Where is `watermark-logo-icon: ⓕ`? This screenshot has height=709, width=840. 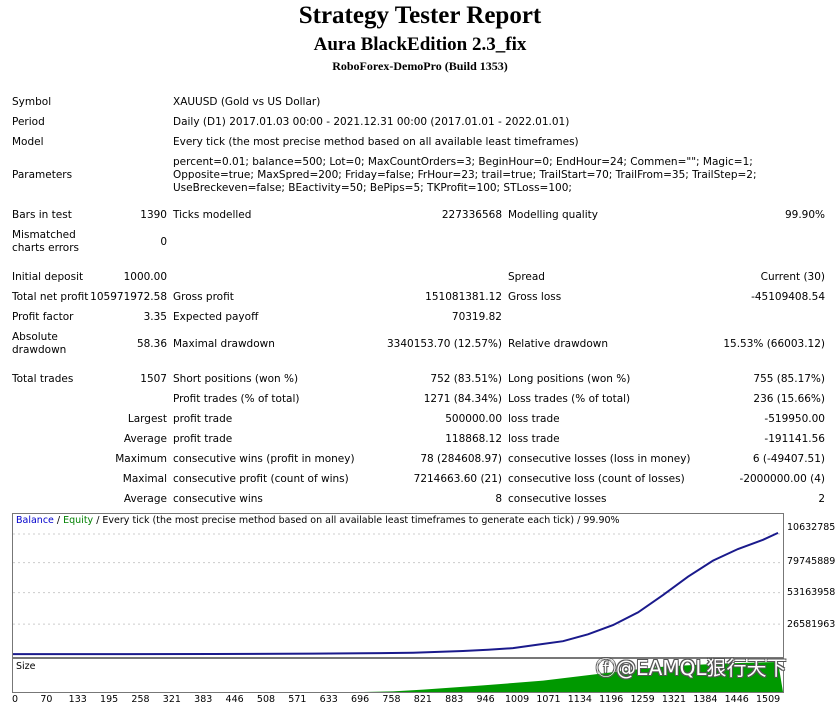 watermark-logo-icon: ⓕ is located at coordinates (606, 668).